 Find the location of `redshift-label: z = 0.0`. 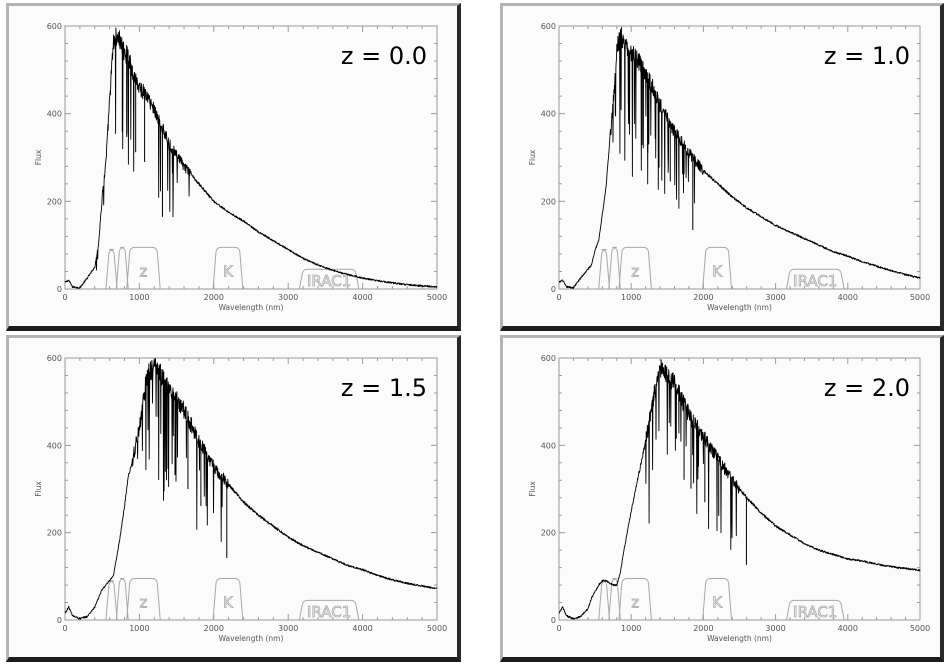

redshift-label: z = 0.0 is located at coordinates (384, 56).